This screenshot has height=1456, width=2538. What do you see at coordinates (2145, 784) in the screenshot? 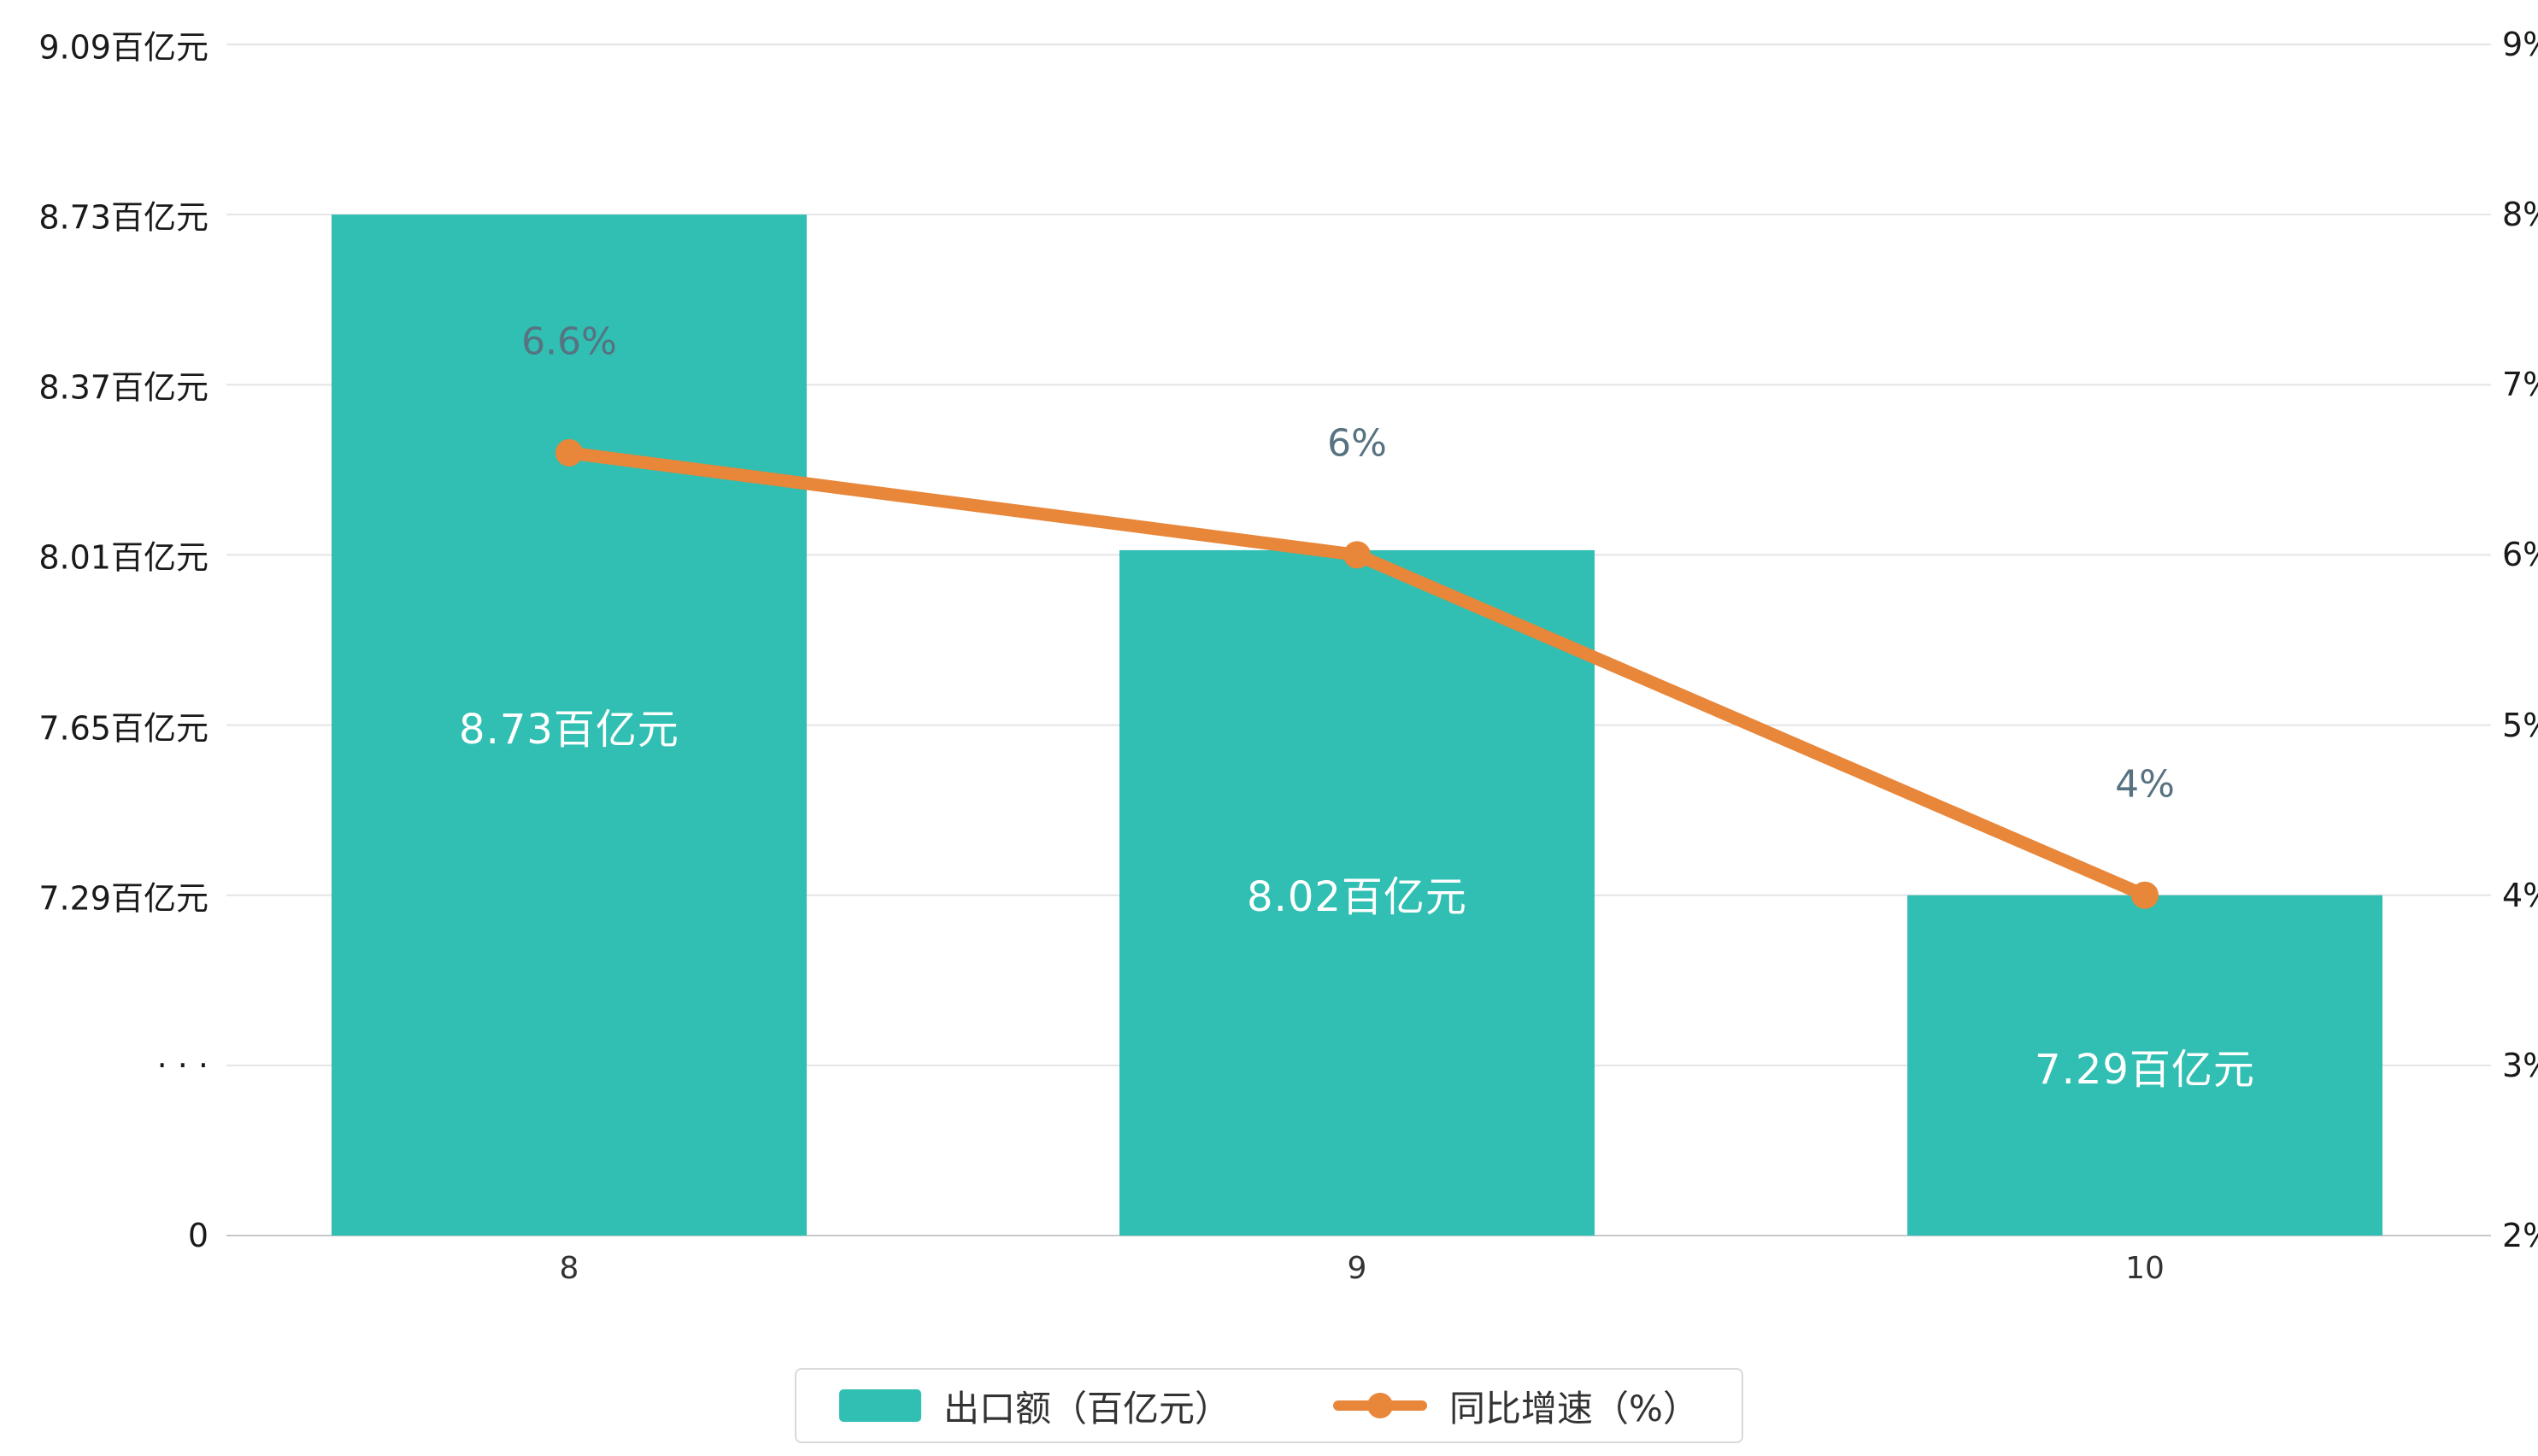
I see `line-value-label: 4%` at bounding box center [2145, 784].